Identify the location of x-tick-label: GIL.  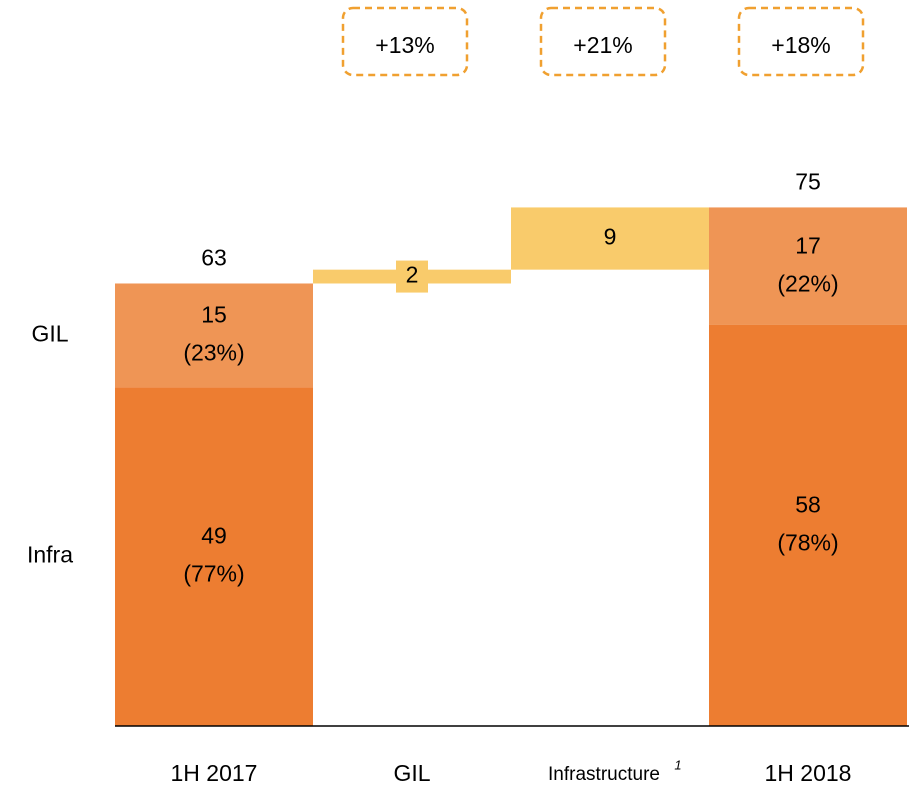
(411, 773).